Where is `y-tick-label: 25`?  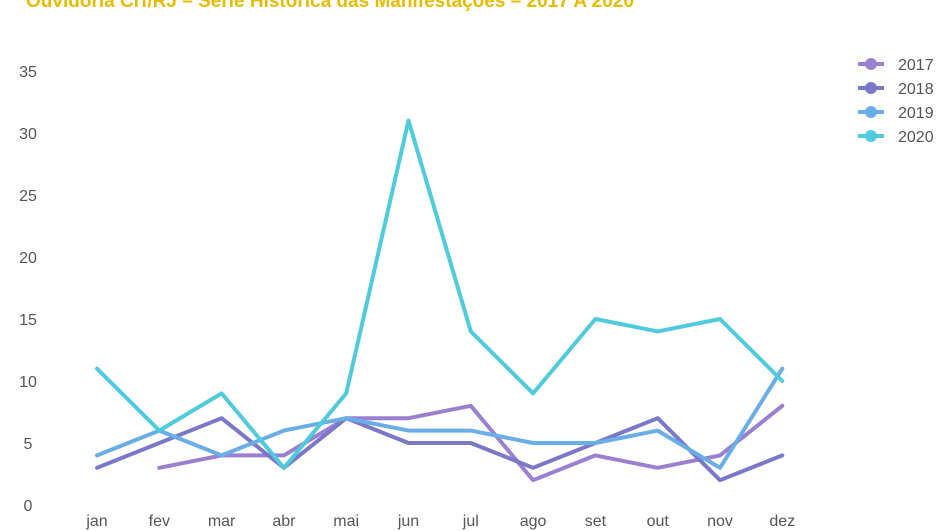 y-tick-label: 25 is located at coordinates (28, 196).